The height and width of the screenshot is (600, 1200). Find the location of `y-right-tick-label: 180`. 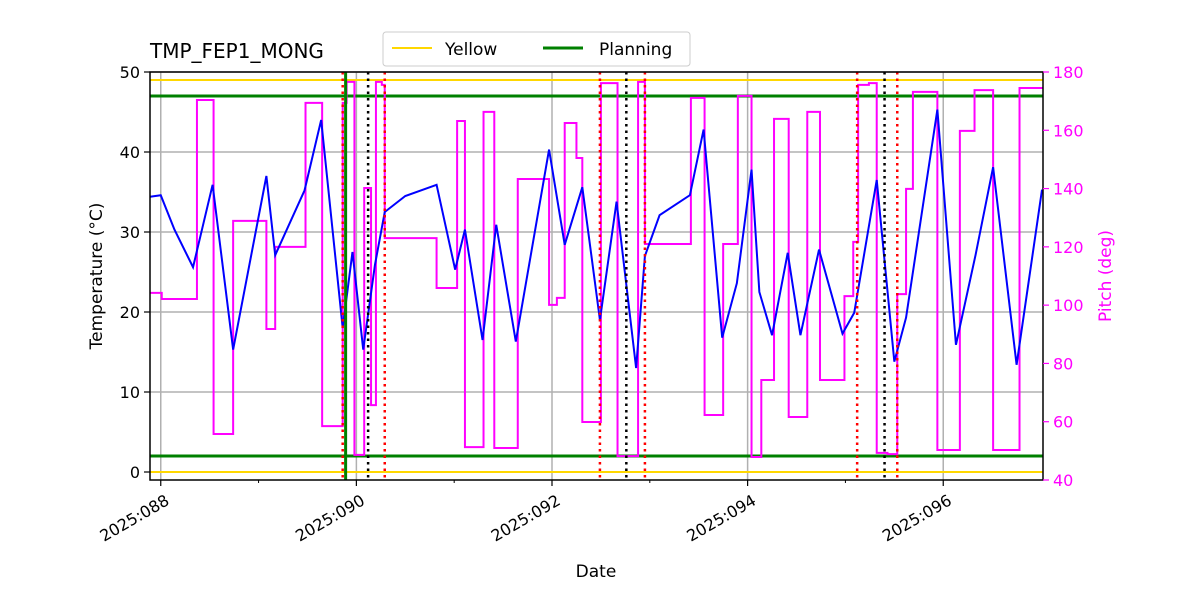

y-right-tick-label: 180 is located at coordinates (1068, 72).